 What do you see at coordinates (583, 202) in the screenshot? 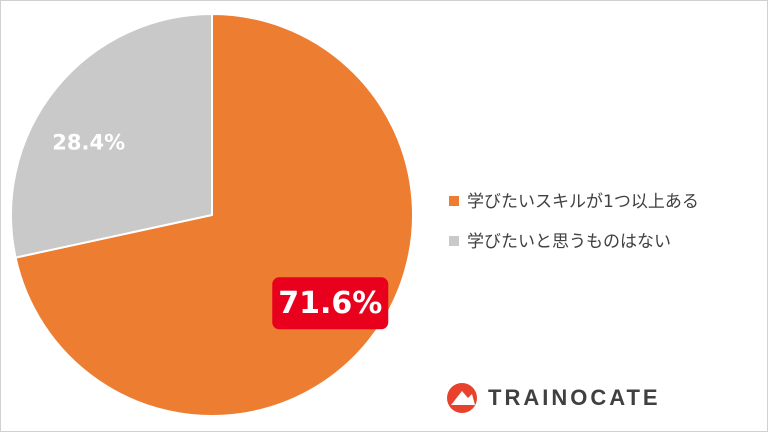
I see `legend-label: 学びたいスキルが1つ以上ある` at bounding box center [583, 202].